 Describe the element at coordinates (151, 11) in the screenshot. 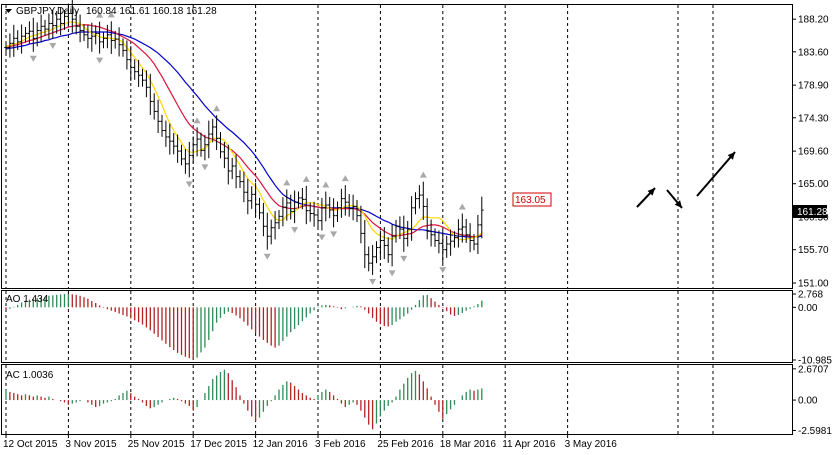

I see `ohlc-label: 160.84 161.61 160.18 161.28` at that location.